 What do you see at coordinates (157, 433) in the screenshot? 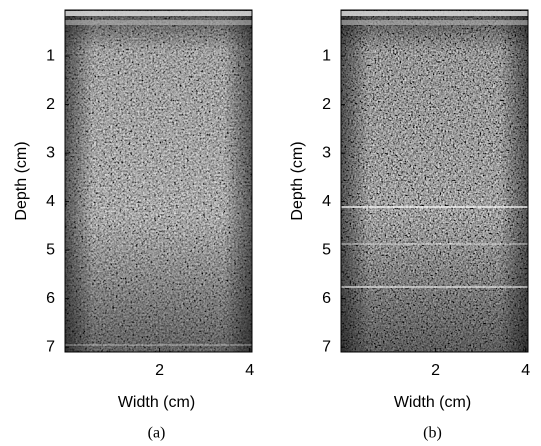
I see `caption: (a)` at bounding box center [157, 433].